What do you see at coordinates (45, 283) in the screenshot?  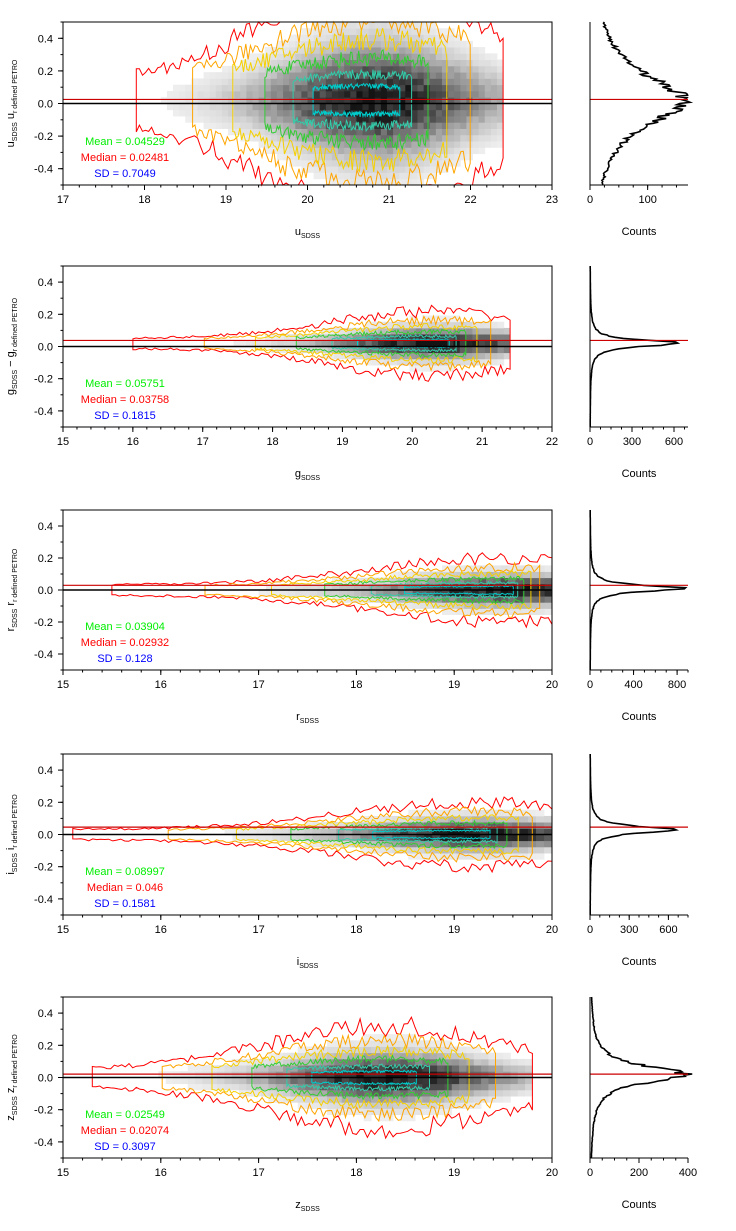 I see `y-tick-label: 0.4` at bounding box center [45, 283].